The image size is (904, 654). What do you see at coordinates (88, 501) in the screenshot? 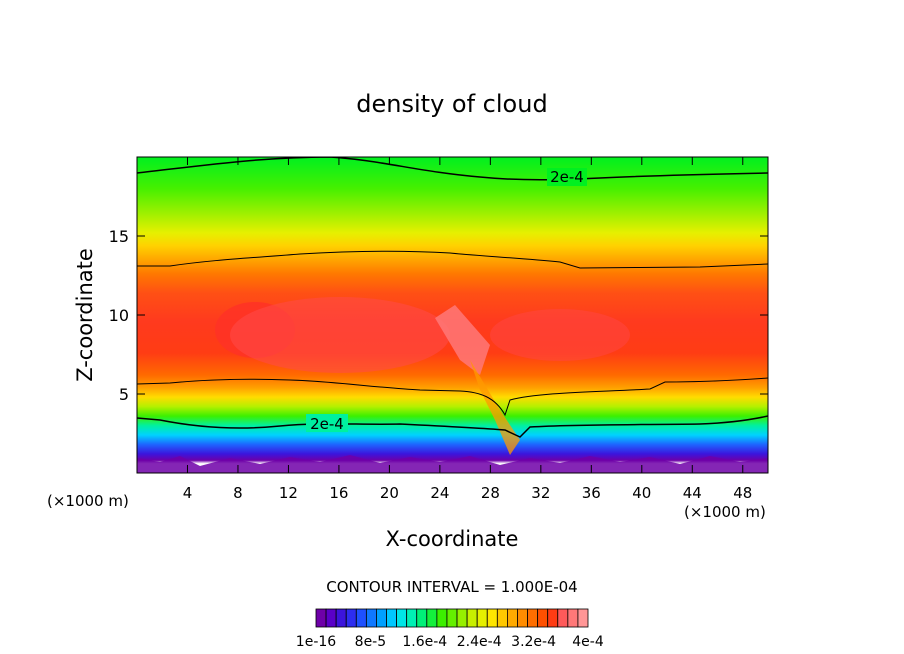
I see `y-axis-unit: (×1000 m)` at bounding box center [88, 501].